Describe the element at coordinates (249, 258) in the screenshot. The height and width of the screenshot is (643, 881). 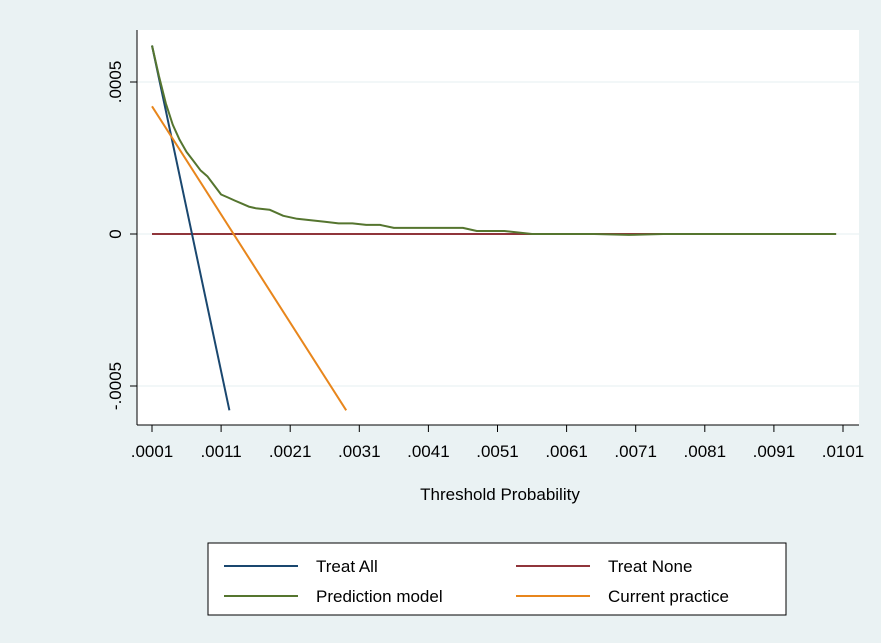
I see `series-line-current-practice` at that location.